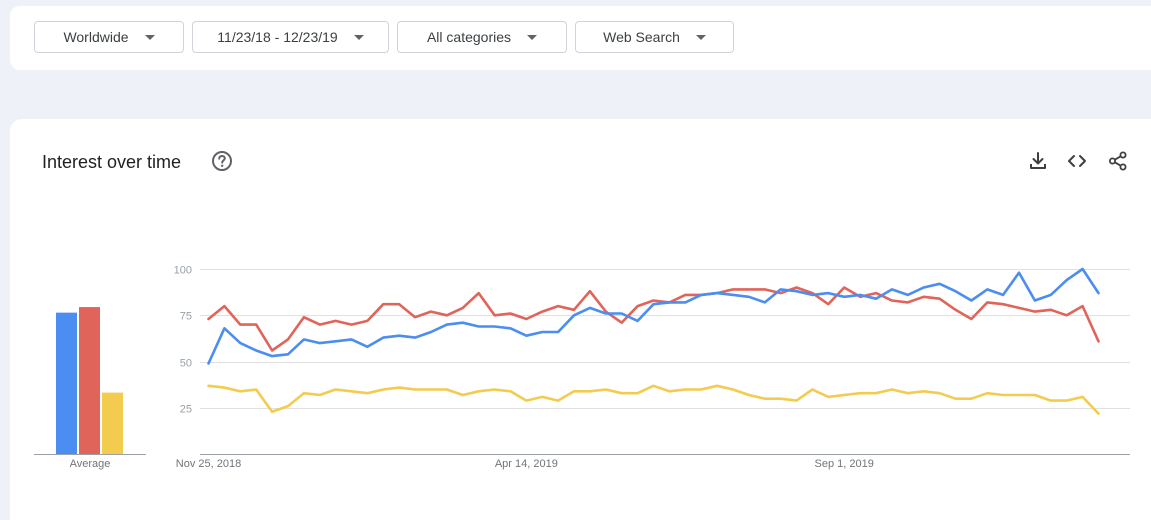 This screenshot has width=1151, height=520. I want to click on region-filter-label: Worldwide, so click(96, 37).